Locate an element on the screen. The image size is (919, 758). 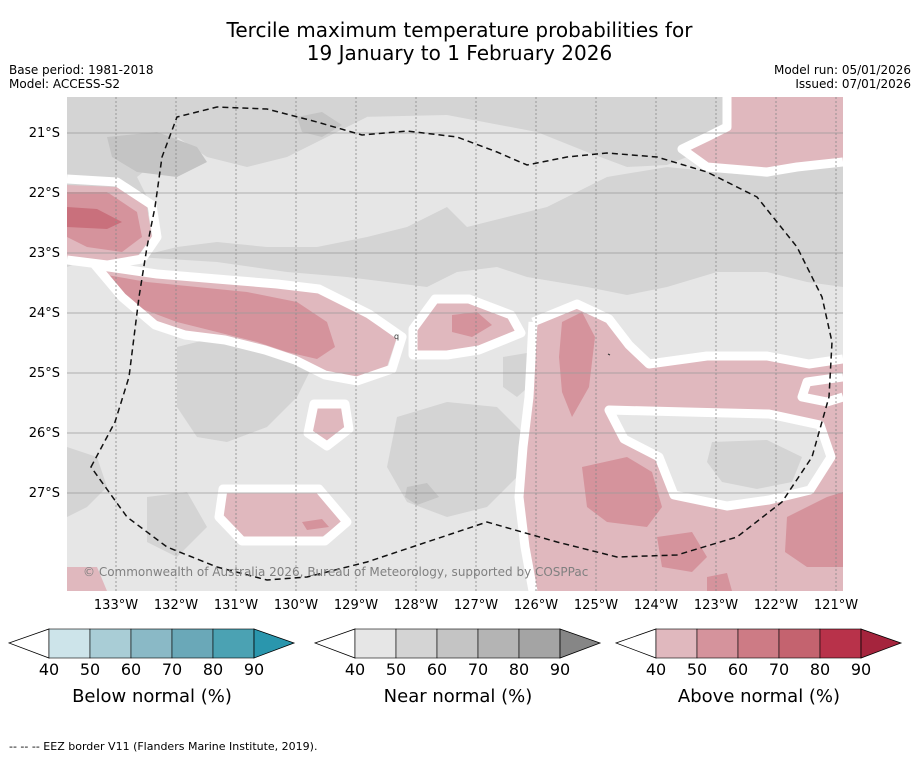
lon-130w: 130°W is located at coordinates (296, 605).